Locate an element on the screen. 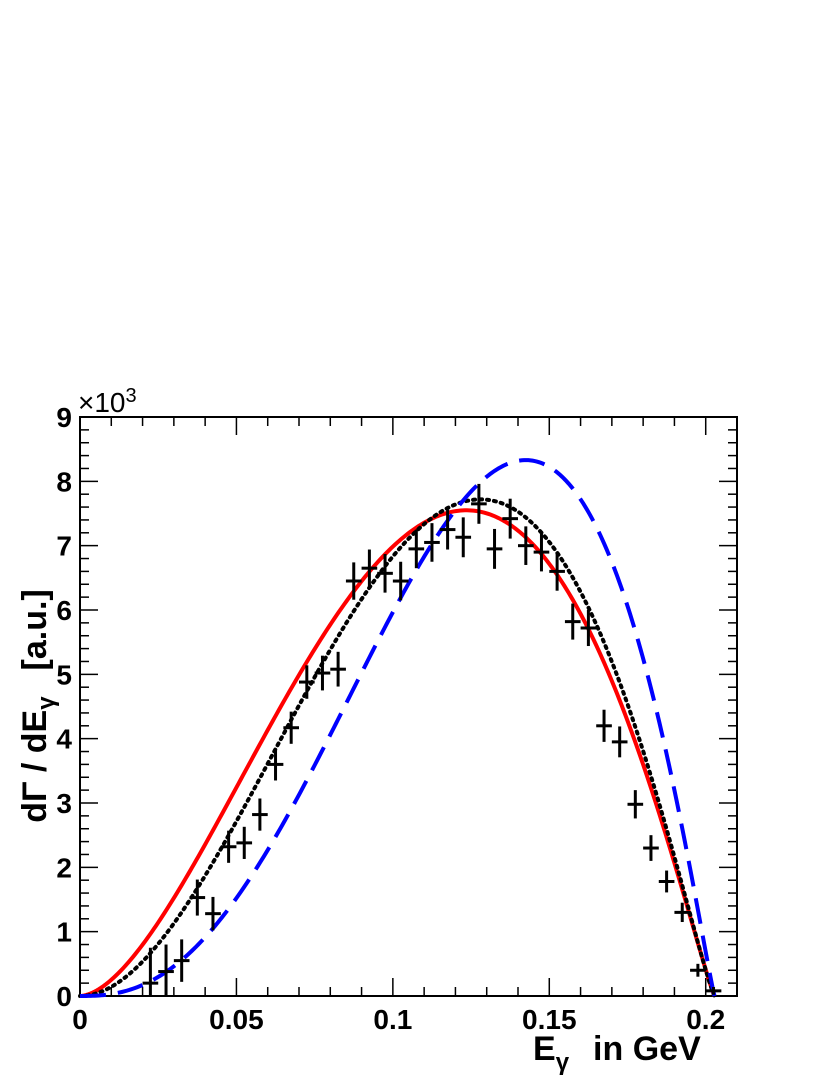 This screenshot has height=1075, width=830. x-tick-label: 0.1 is located at coordinates (392, 1019).